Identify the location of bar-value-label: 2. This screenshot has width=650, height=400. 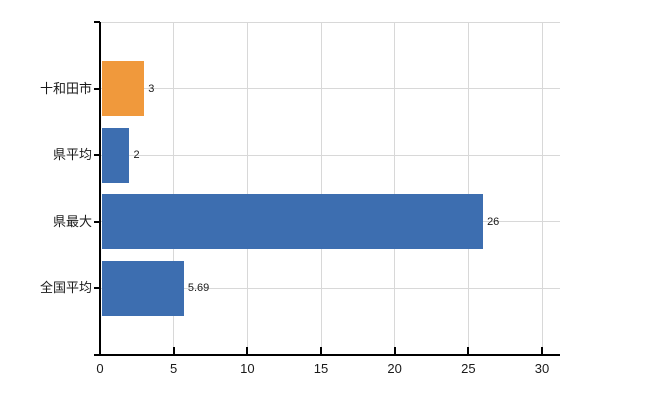
(136, 155).